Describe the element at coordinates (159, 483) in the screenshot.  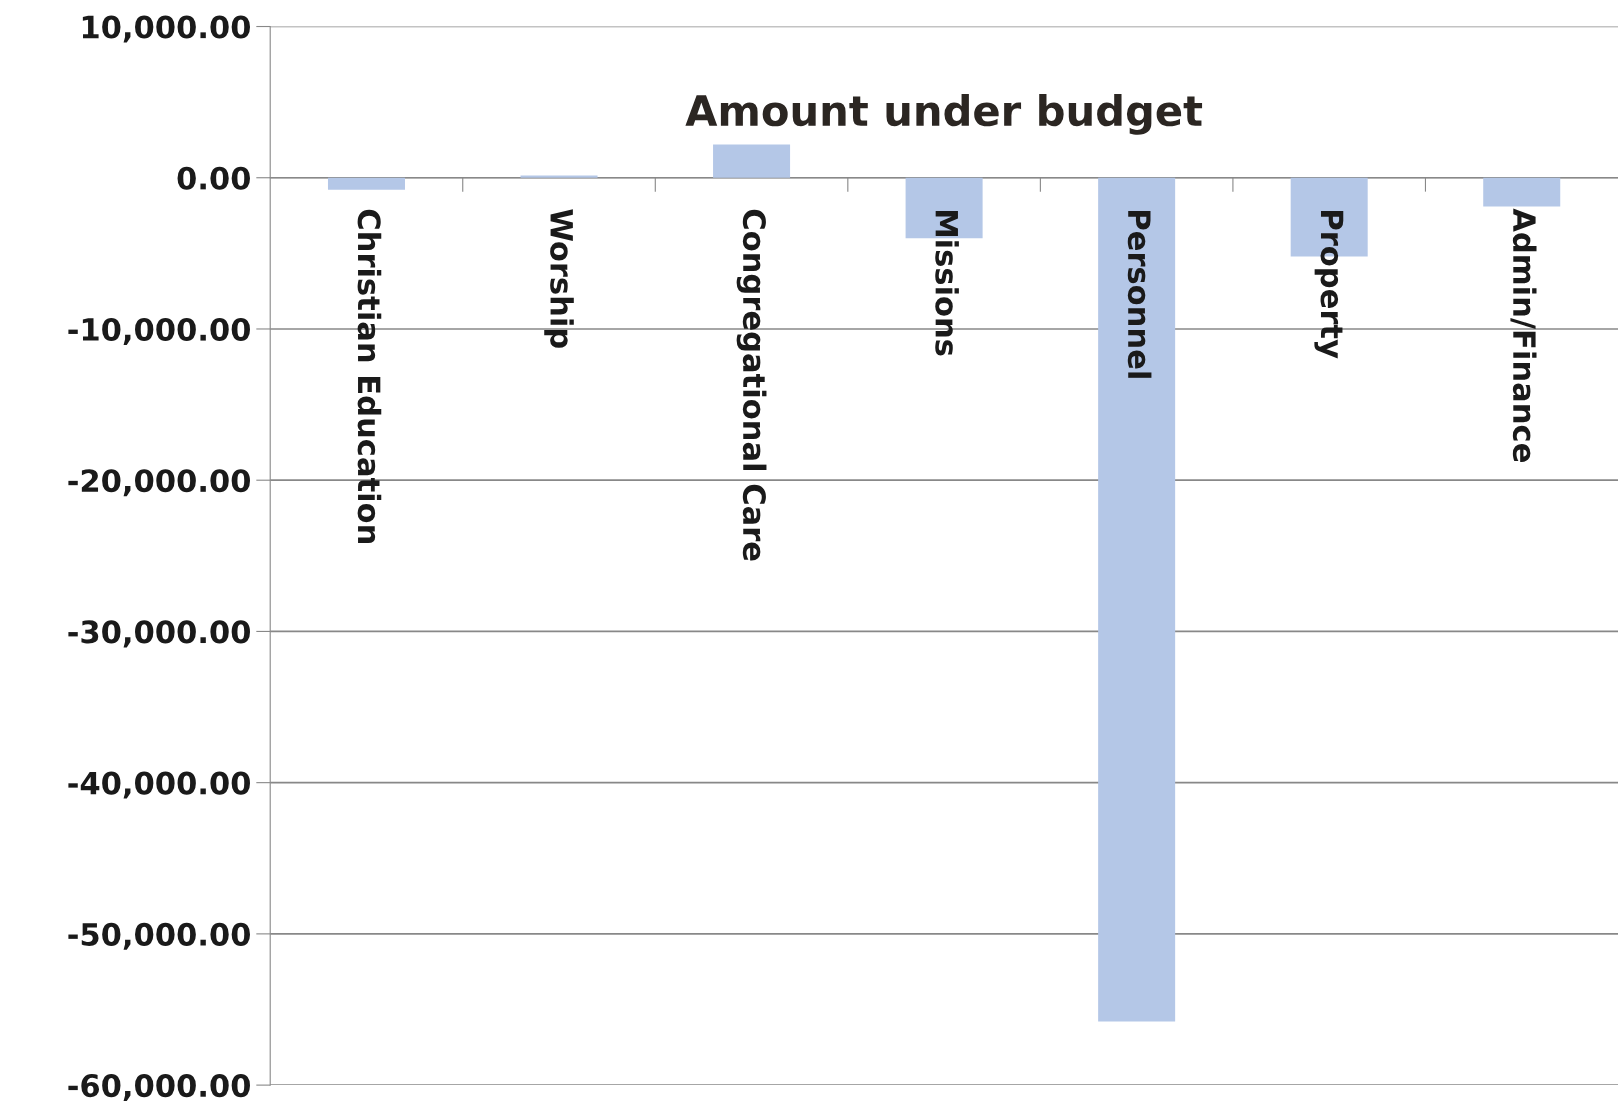
I see `y-tick-label: -20,000.00` at that location.